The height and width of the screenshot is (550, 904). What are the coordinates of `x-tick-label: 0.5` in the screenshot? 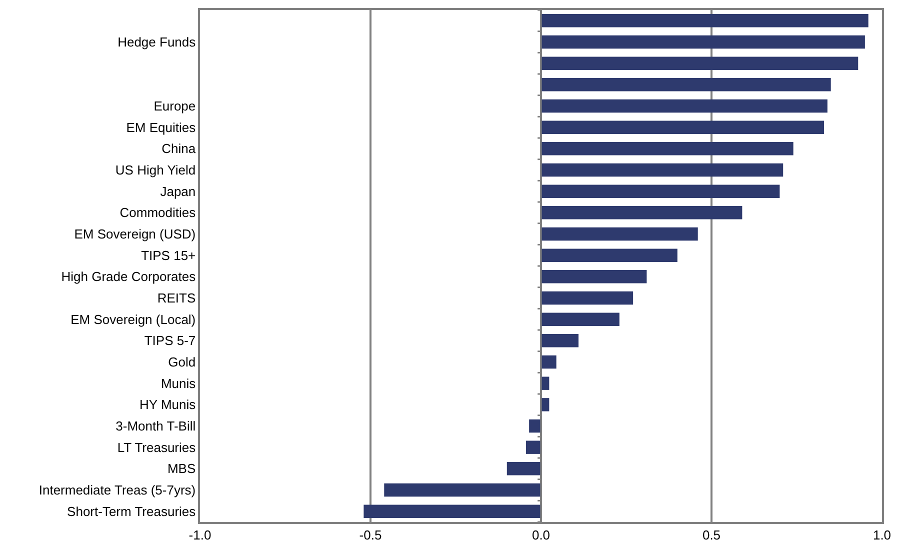 It's located at (711, 534).